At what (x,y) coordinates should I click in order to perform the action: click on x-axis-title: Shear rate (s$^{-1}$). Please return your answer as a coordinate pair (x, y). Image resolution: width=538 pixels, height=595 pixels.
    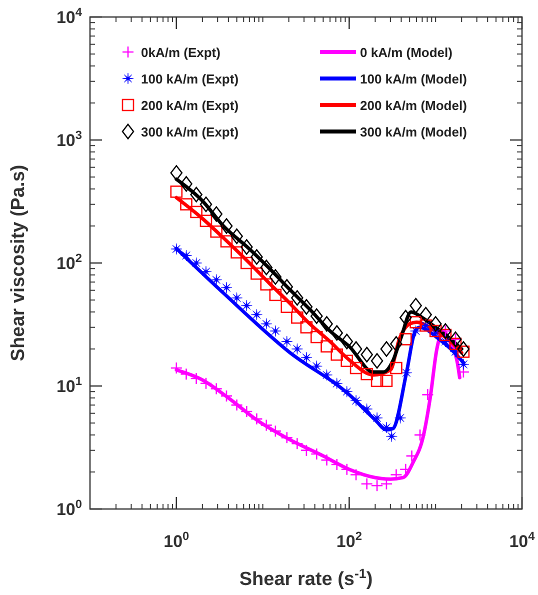
    Looking at the image, I should click on (306, 578).